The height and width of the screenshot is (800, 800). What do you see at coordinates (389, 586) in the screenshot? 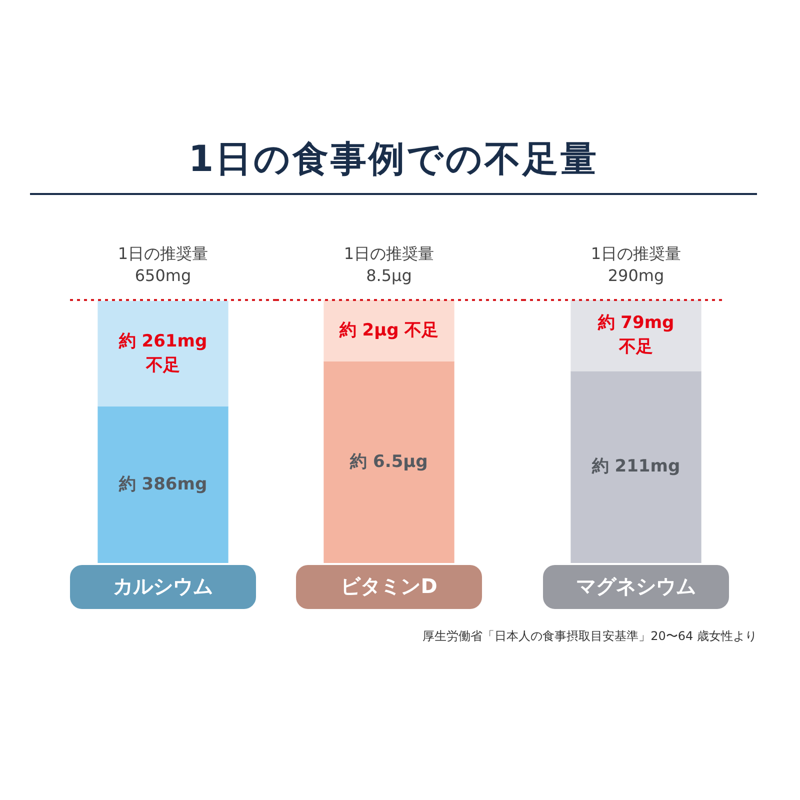
I see `category-label: ビタミンD` at bounding box center [389, 586].